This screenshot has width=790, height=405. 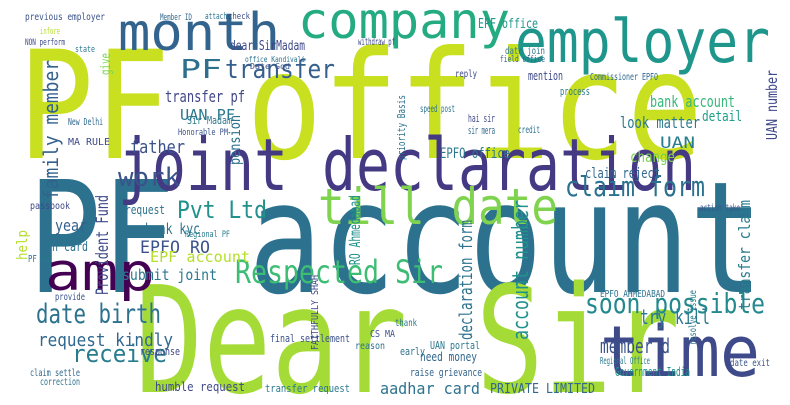 I want to click on cloud-word: employer, so click(x=642, y=42).